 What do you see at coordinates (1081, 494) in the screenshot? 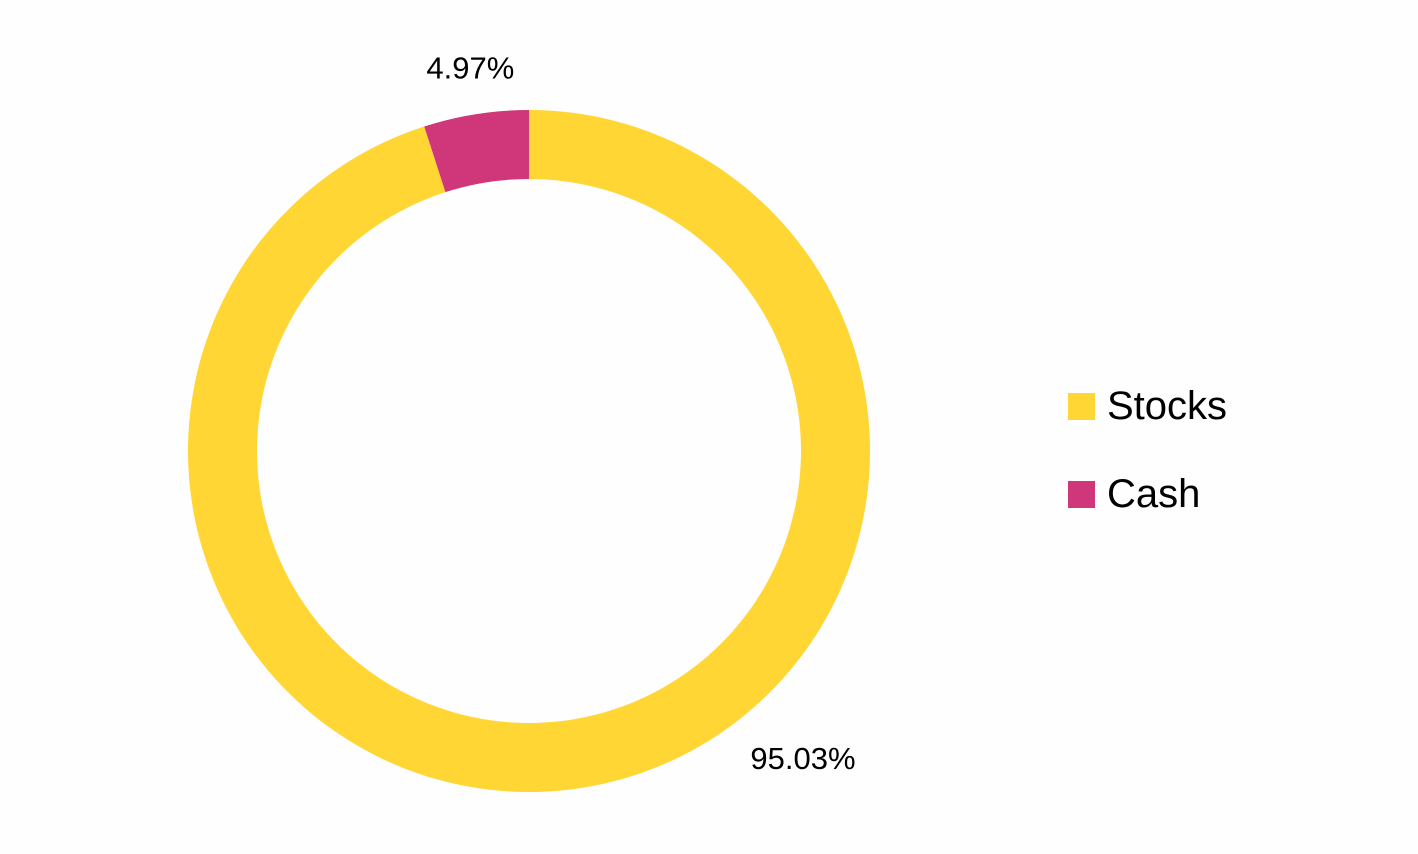
I see `legend-swatch-cash` at bounding box center [1081, 494].